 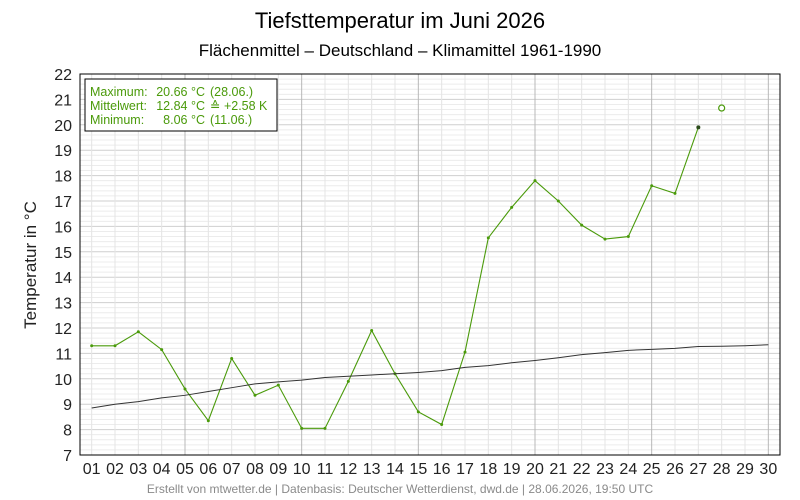 What do you see at coordinates (255, 469) in the screenshot?
I see `x-tick-label: 08` at bounding box center [255, 469].